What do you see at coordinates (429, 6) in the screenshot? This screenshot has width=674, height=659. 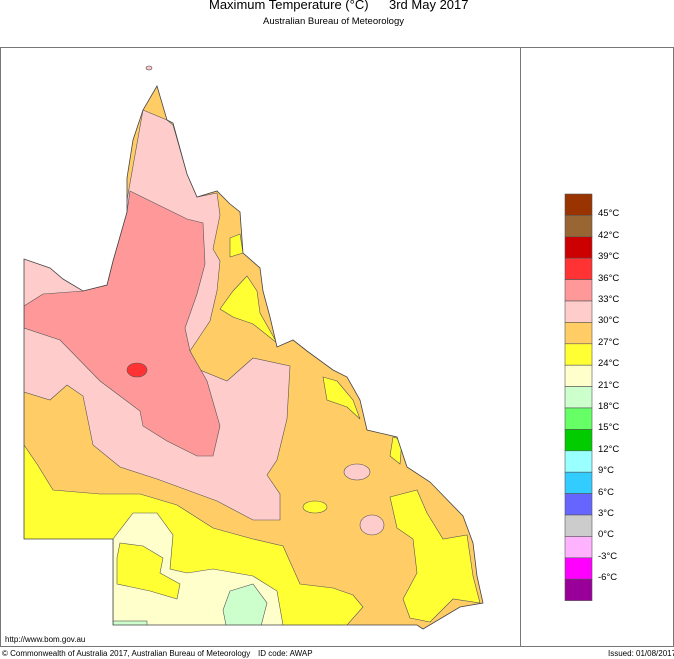 I see `map-date: 3rd May 2017` at bounding box center [429, 6].